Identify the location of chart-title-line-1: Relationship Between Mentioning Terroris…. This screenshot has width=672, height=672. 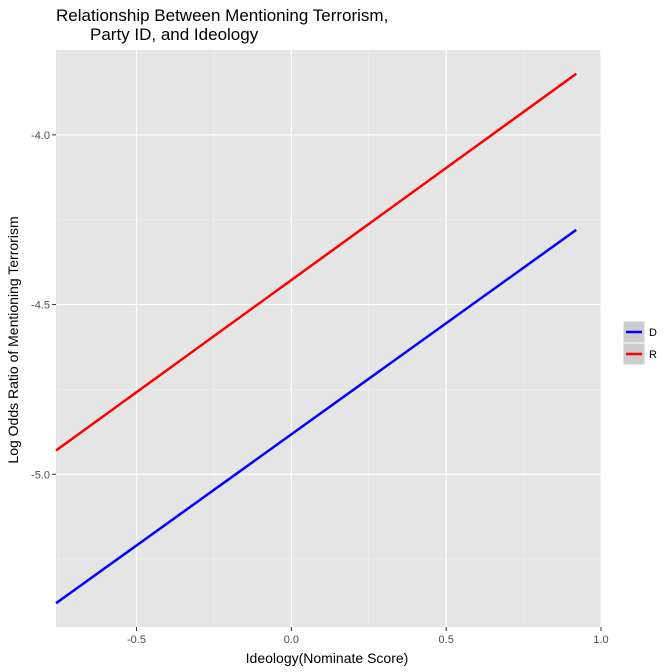
(222, 15).